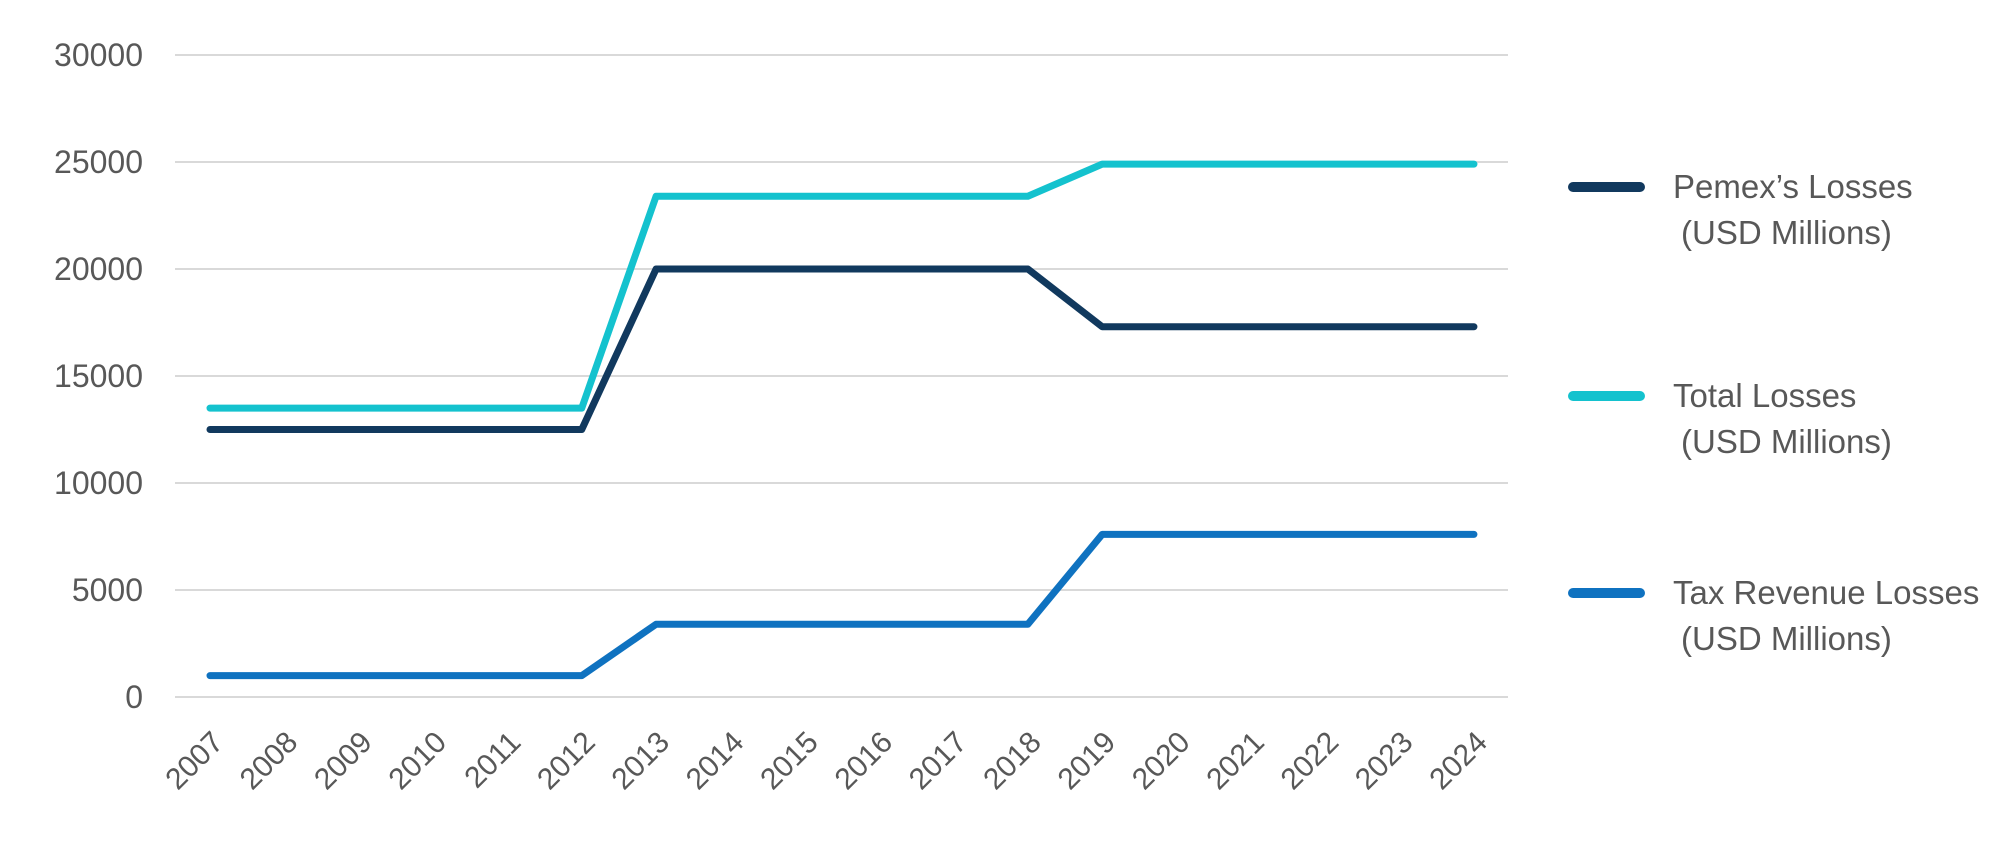 Image resolution: width=2000 pixels, height=849 pixels. What do you see at coordinates (842, 349) in the screenshot?
I see `series-line-pemex-s-losses-usd-millions` at bounding box center [842, 349].